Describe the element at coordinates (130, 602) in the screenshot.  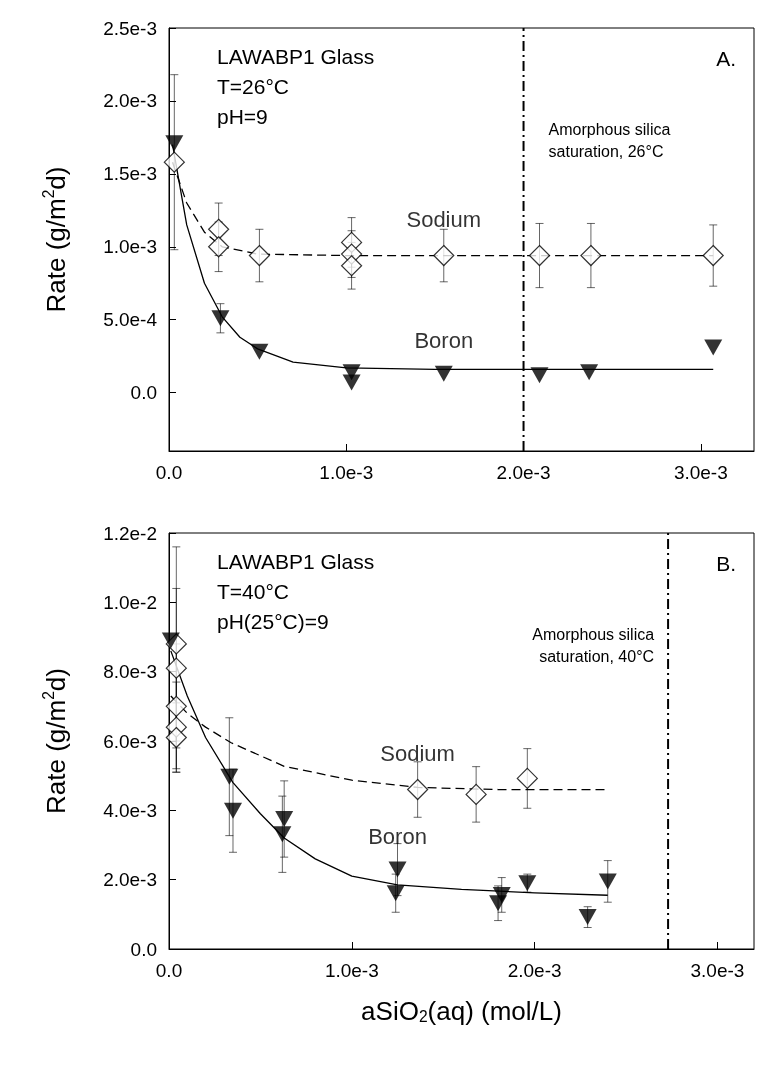
I see `y-tick-label: 1.0e-2` at that location.